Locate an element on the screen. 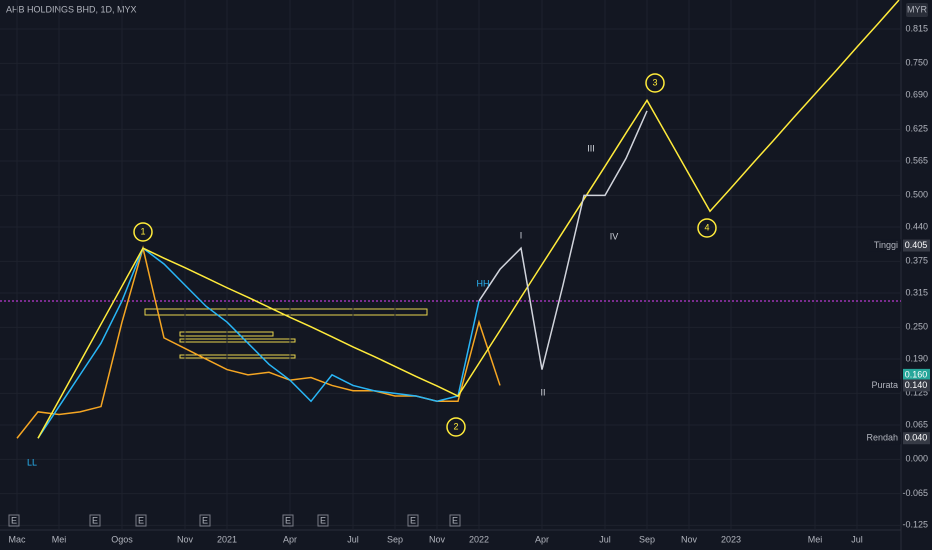 The height and width of the screenshot is (550, 932). y-tick-label: 0.125 is located at coordinates (916, 393).